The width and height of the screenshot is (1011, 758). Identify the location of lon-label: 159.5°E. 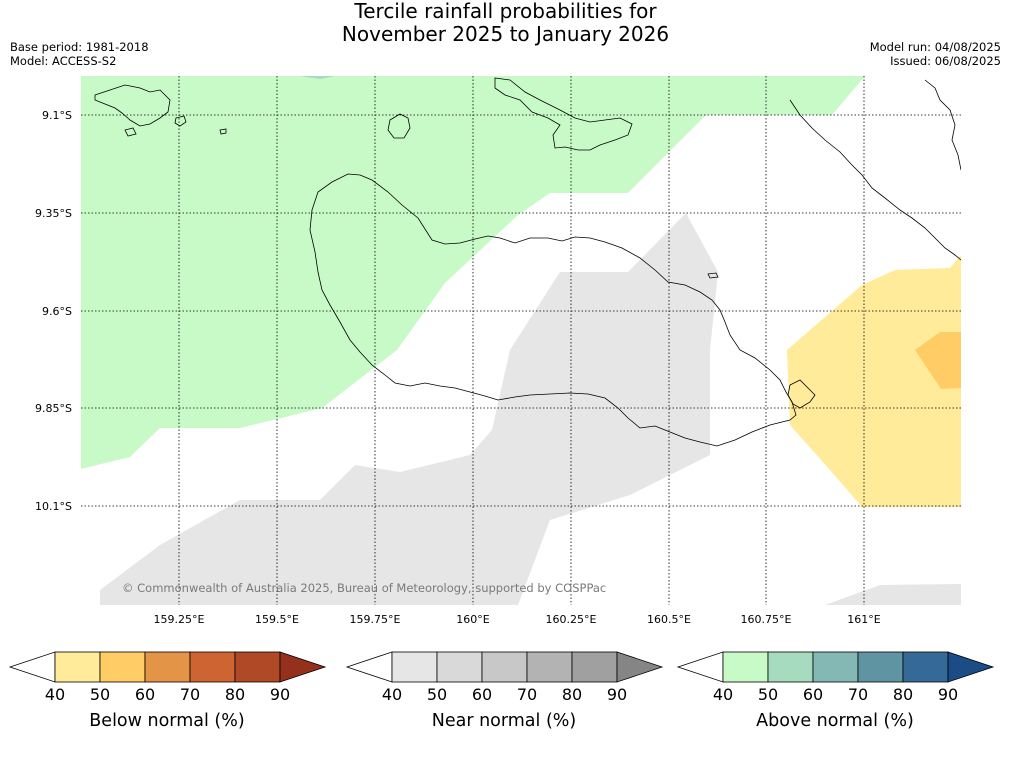
(277, 619).